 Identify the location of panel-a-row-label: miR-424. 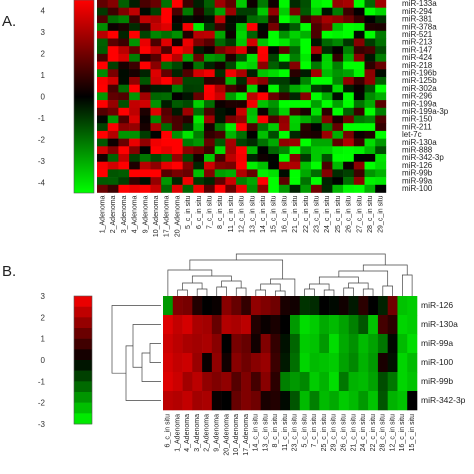
(417, 57).